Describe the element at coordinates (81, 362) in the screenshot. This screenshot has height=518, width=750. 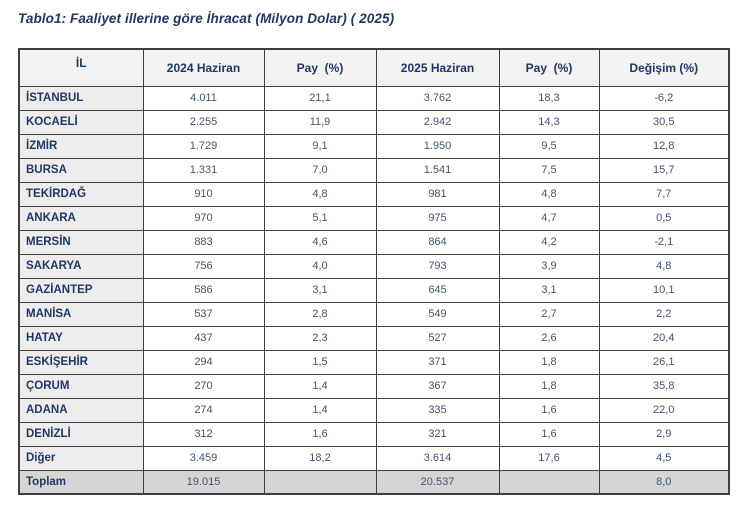
I see `row-label-cell: ESKİŞEHİR` at that location.